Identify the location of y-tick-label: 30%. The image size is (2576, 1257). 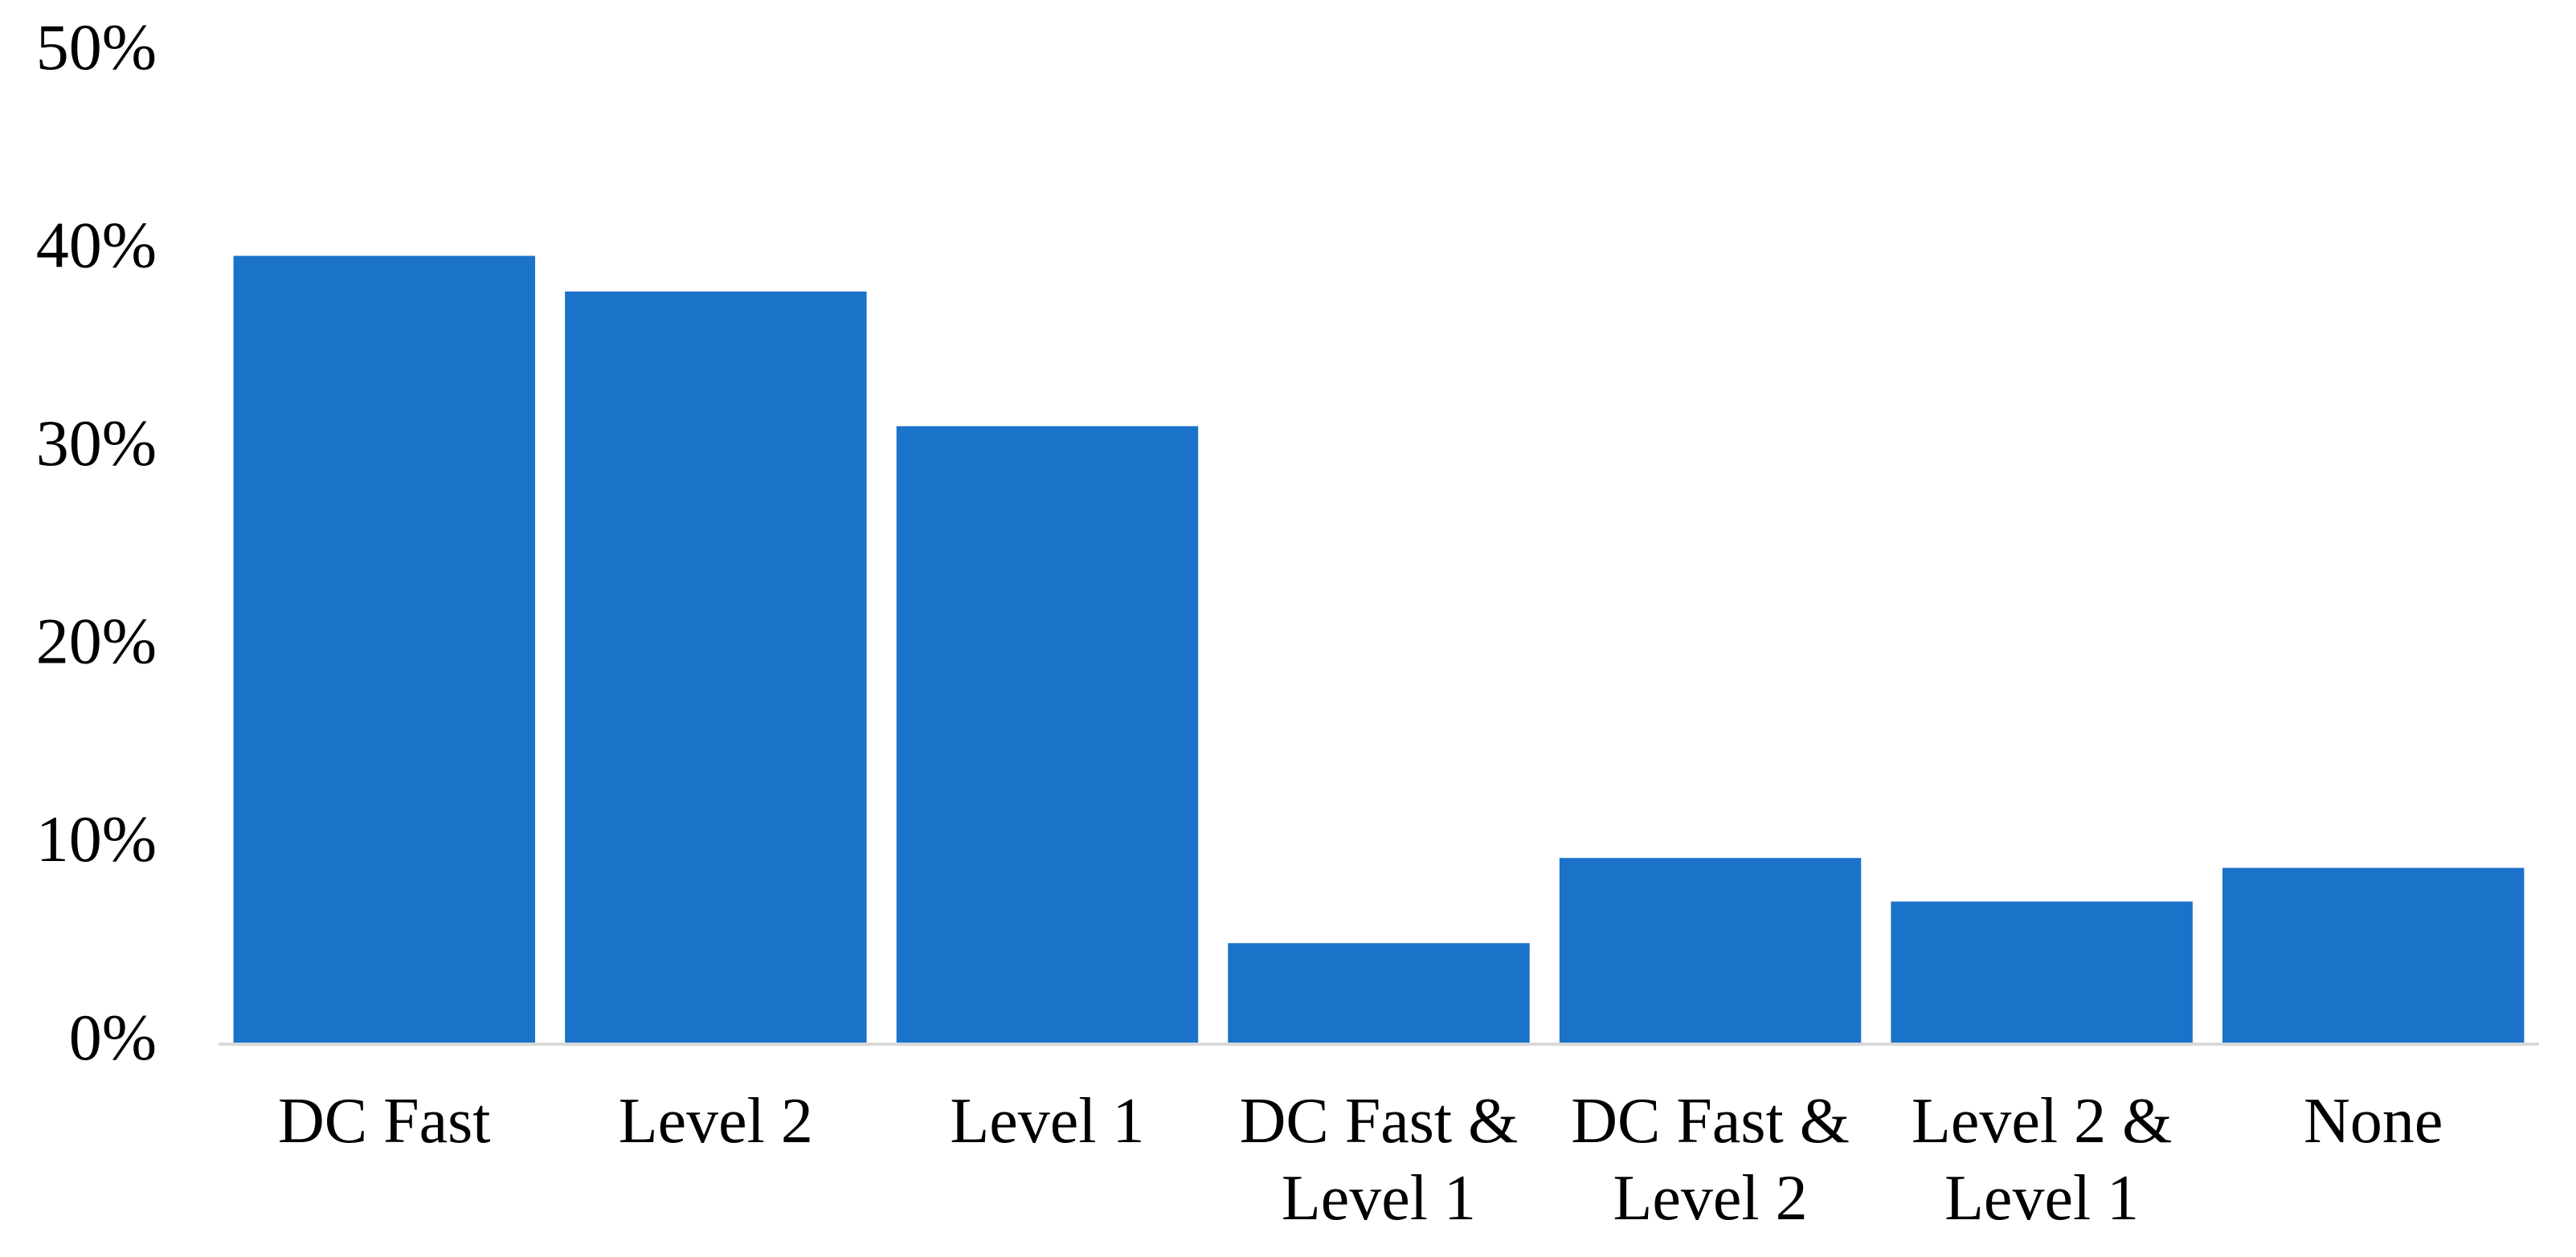
(96, 443).